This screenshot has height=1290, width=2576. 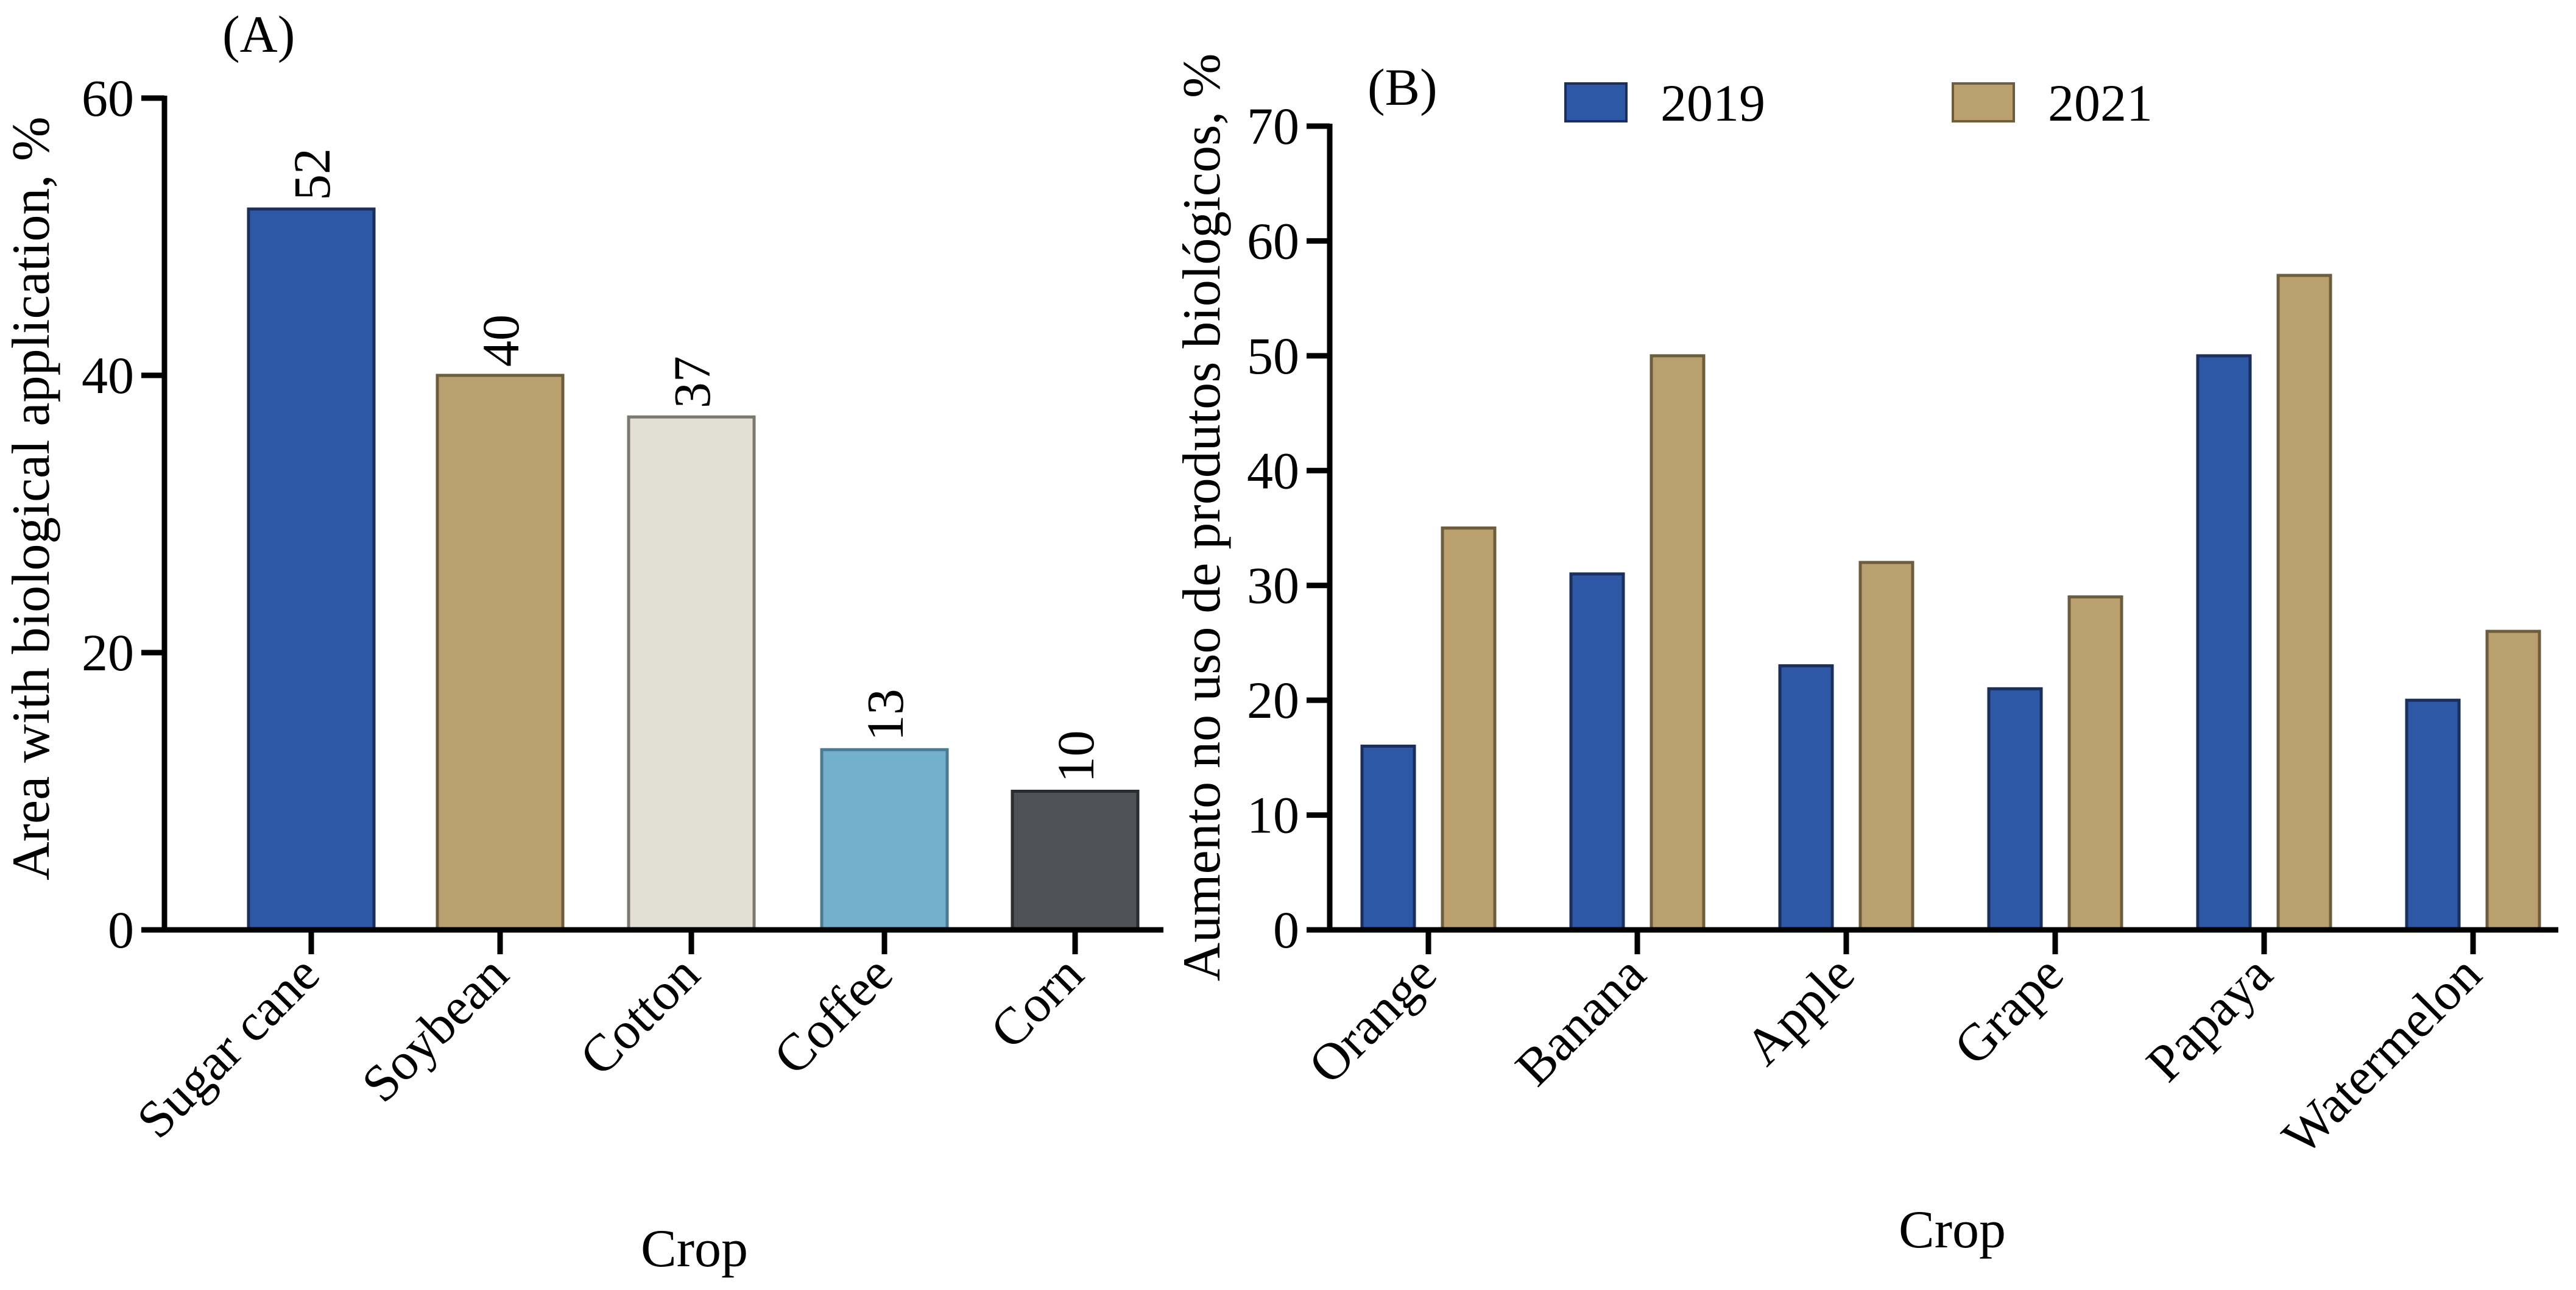 I want to click on legend-label-2019: 2019, so click(x=1712, y=103).